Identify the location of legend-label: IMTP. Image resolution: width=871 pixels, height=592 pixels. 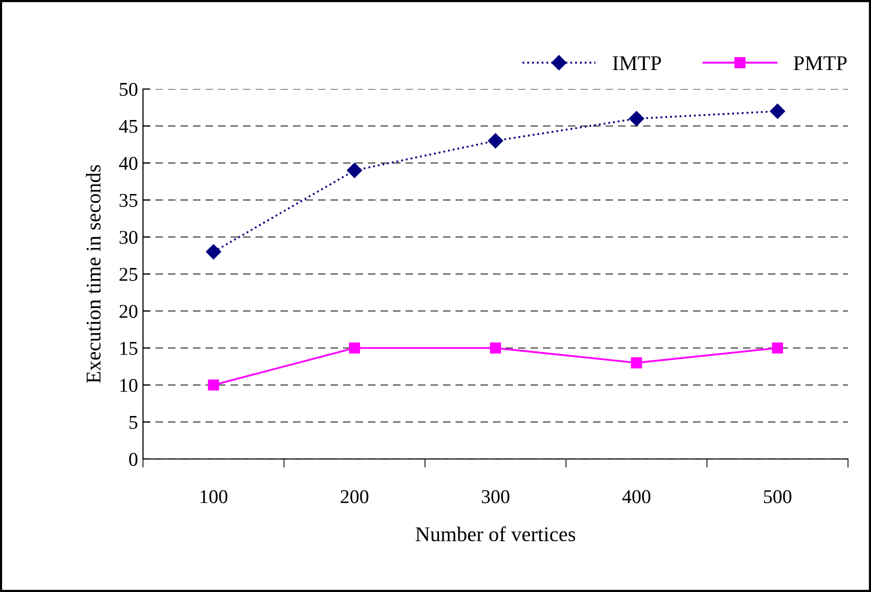
(637, 63).